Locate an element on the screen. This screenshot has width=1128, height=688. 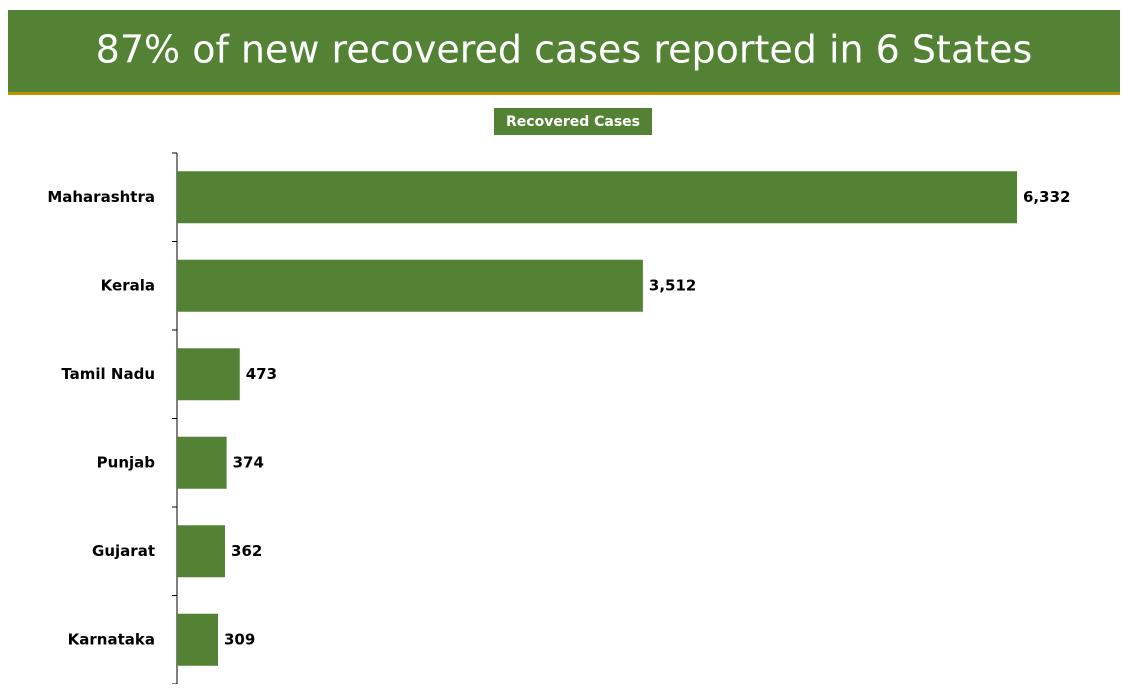
bar-value-label: 473 is located at coordinates (261, 374).